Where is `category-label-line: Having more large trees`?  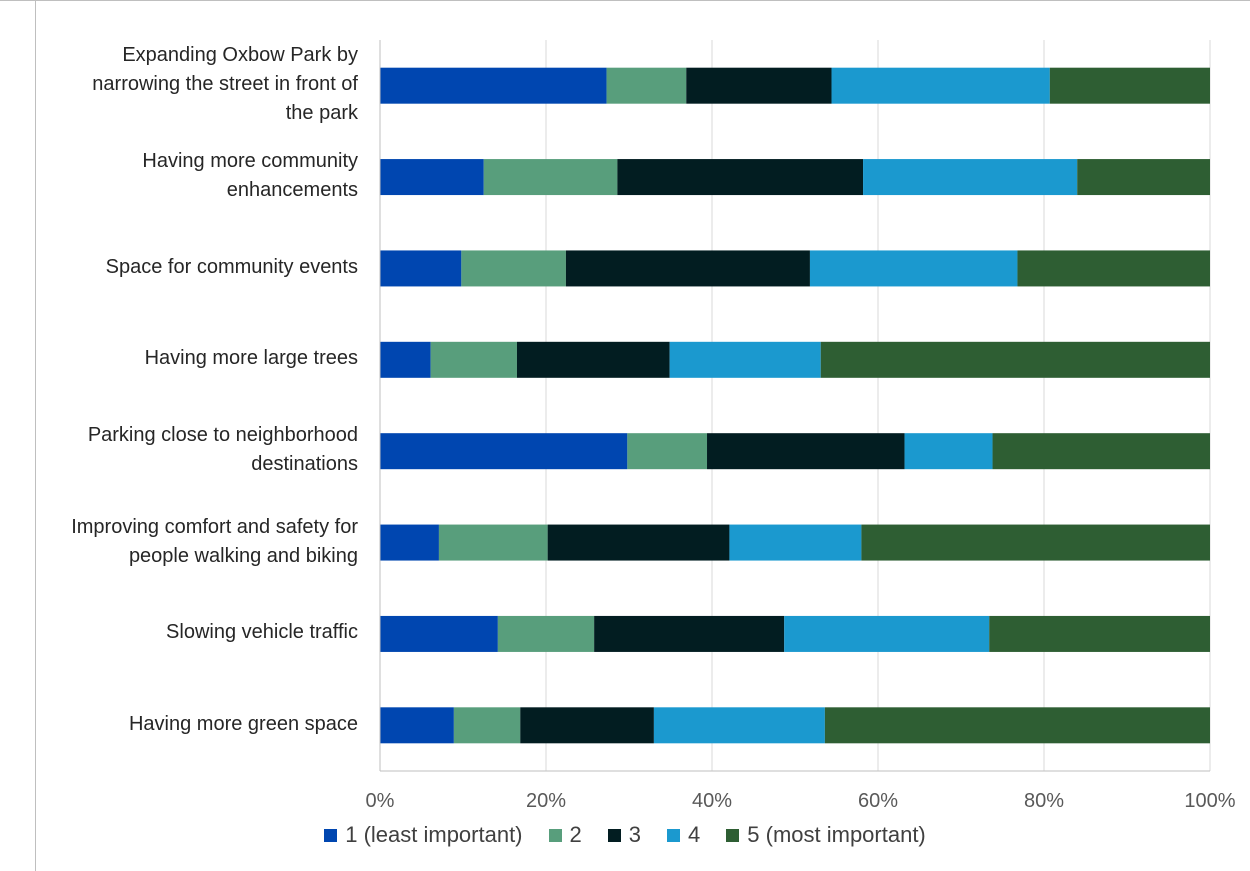 category-label-line: Having more large trees is located at coordinates (251, 358).